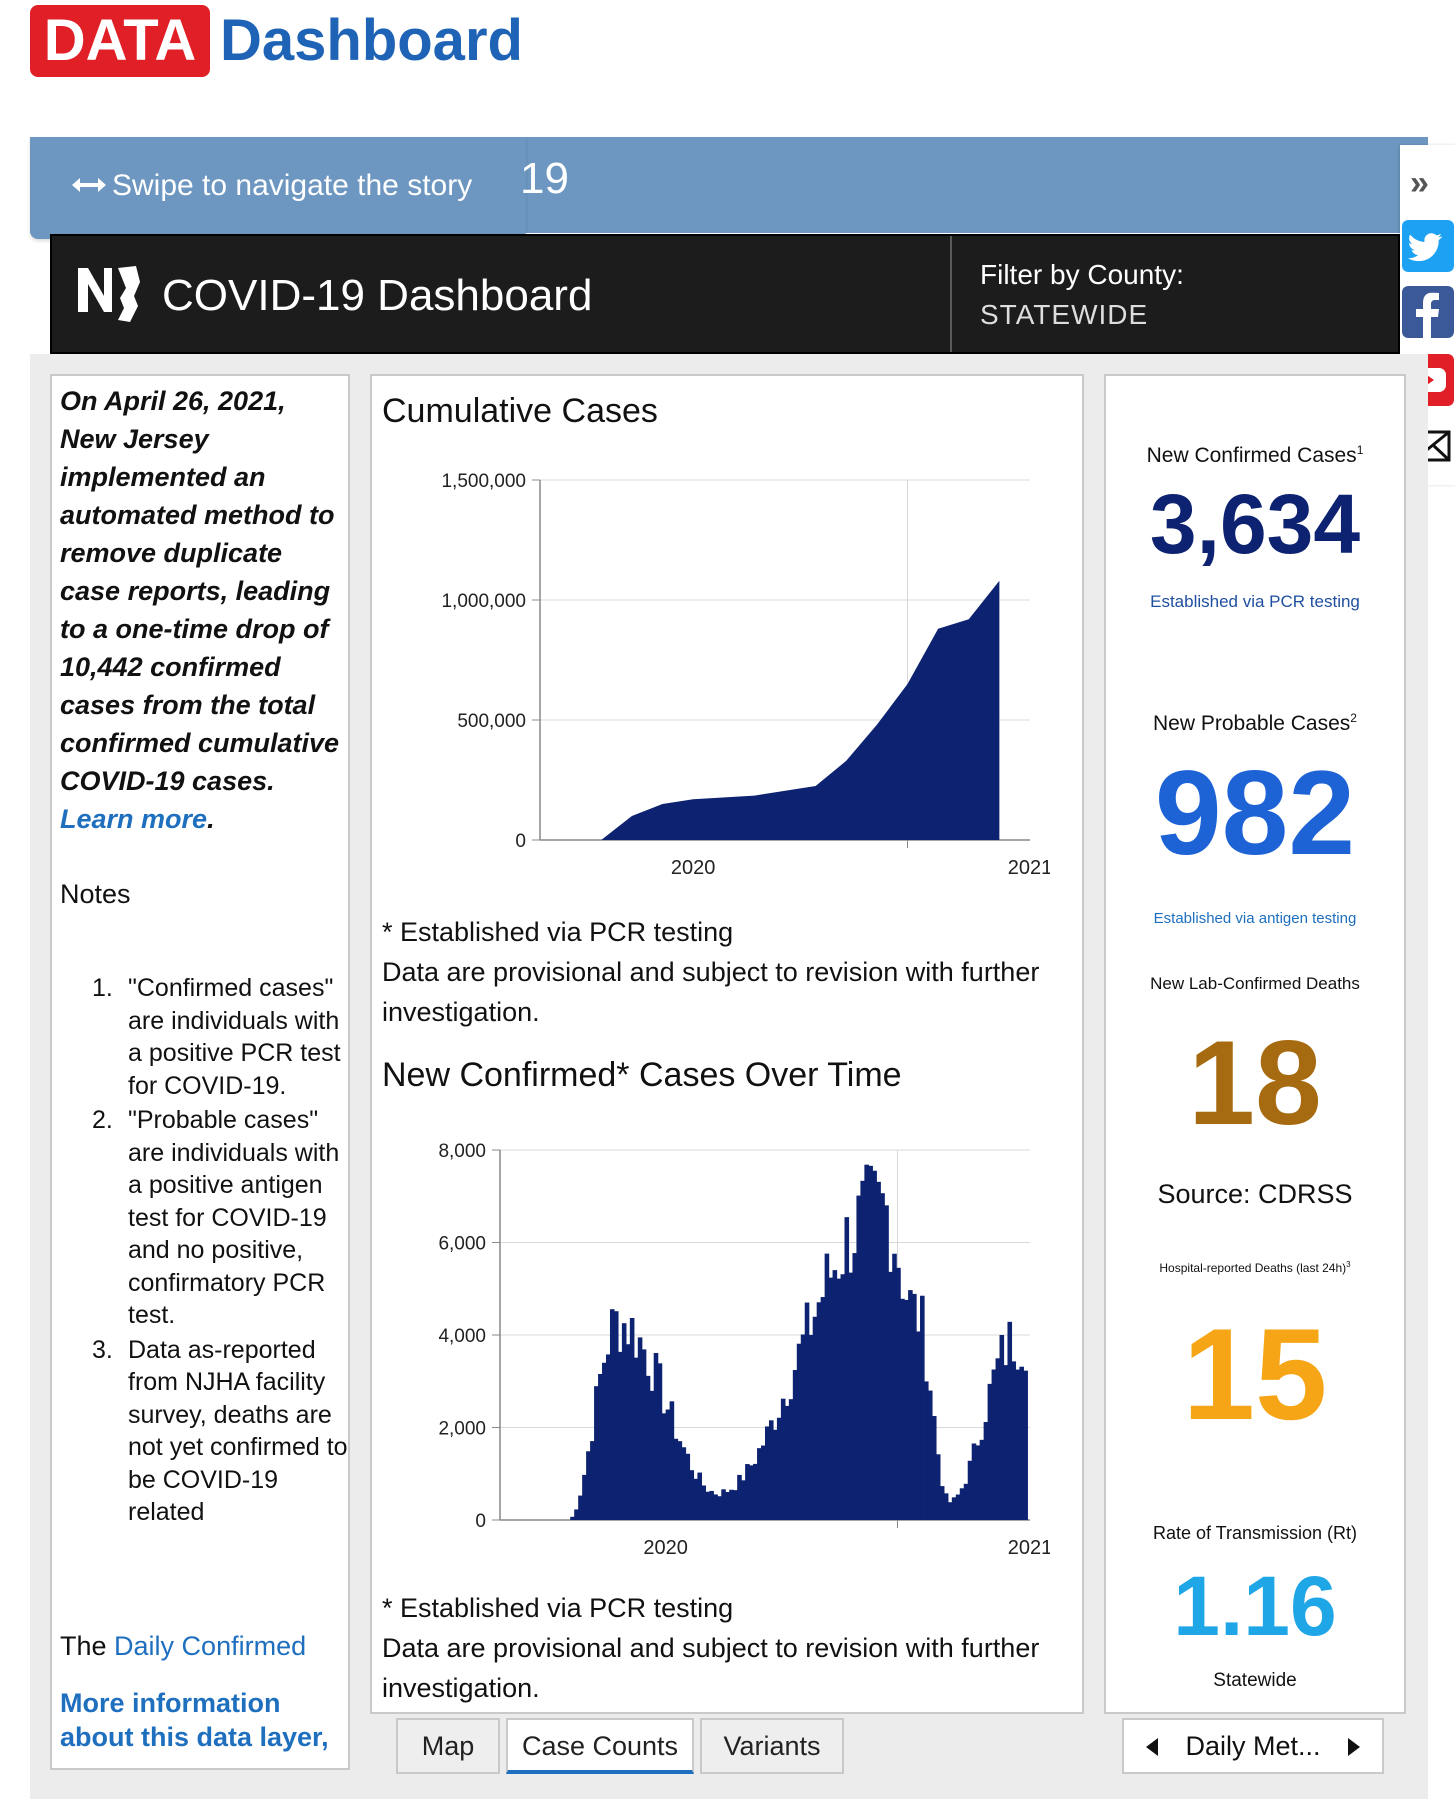 Image resolution: width=1456 pixels, height=1813 pixels. What do you see at coordinates (134, 819) in the screenshot?
I see `learn-more-link: Learn more` at bounding box center [134, 819].